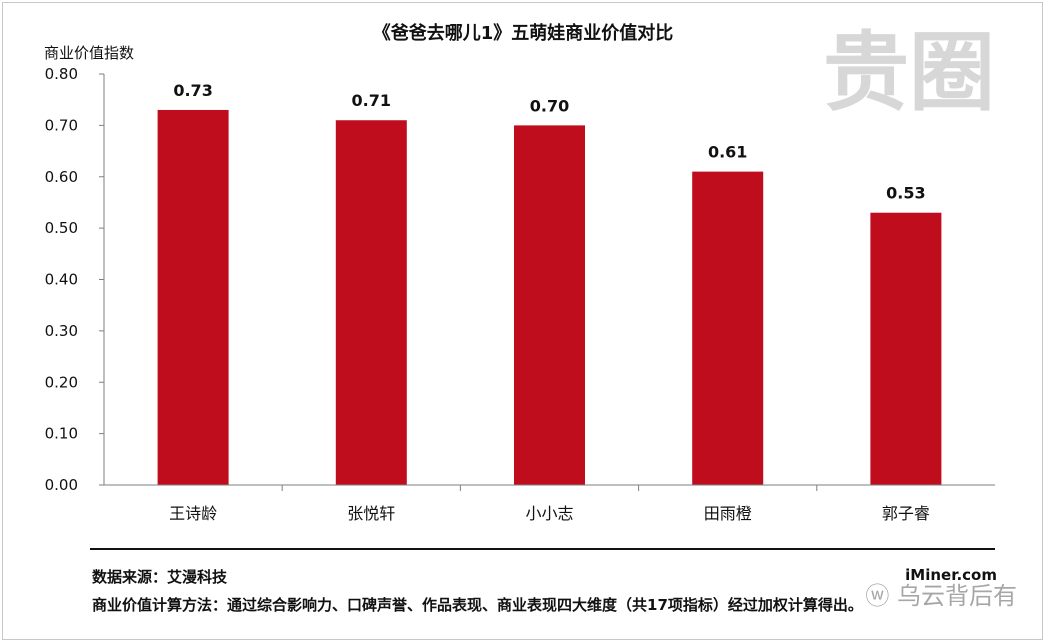 The image size is (1047, 644). I want to click on y-axis: 0.00 0.10 0.20 0.30 0.40 0.50 0.60 0.70 0.80, so click(74, 279).